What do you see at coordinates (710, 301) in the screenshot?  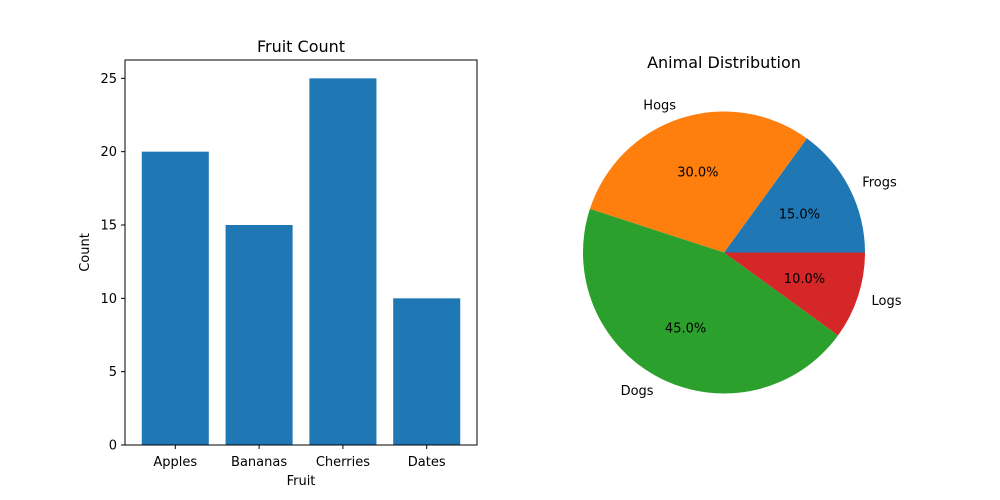 I see `pie-slice-dogs` at bounding box center [710, 301].